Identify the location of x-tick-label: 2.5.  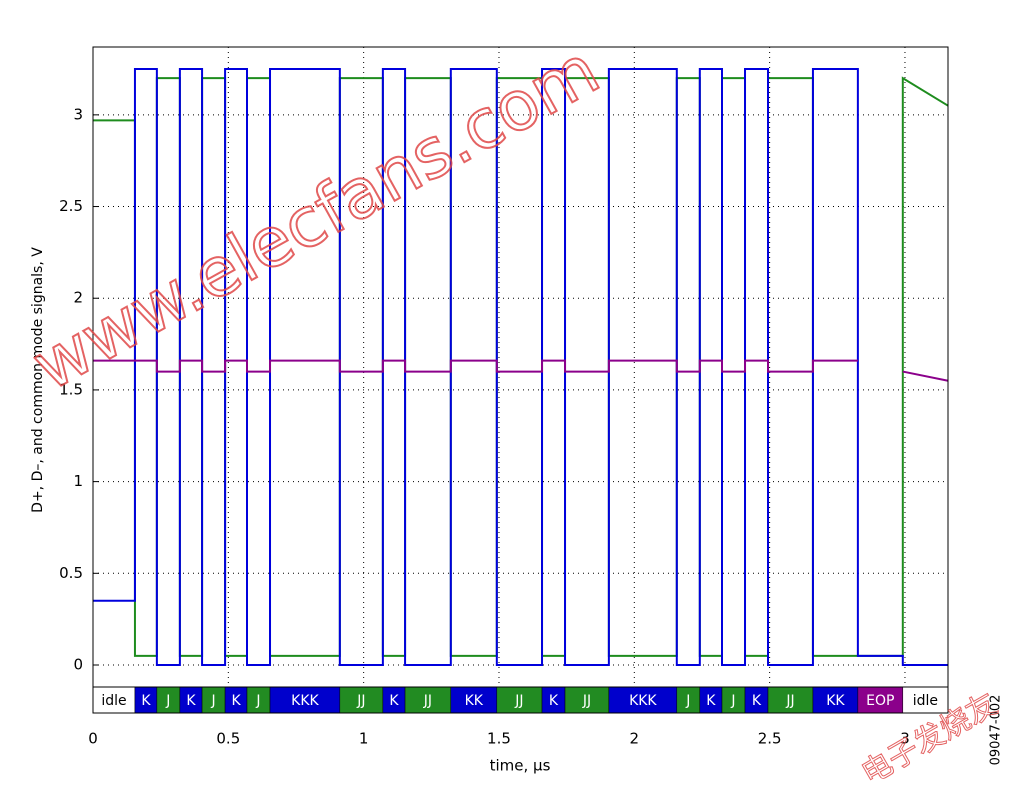
(770, 739).